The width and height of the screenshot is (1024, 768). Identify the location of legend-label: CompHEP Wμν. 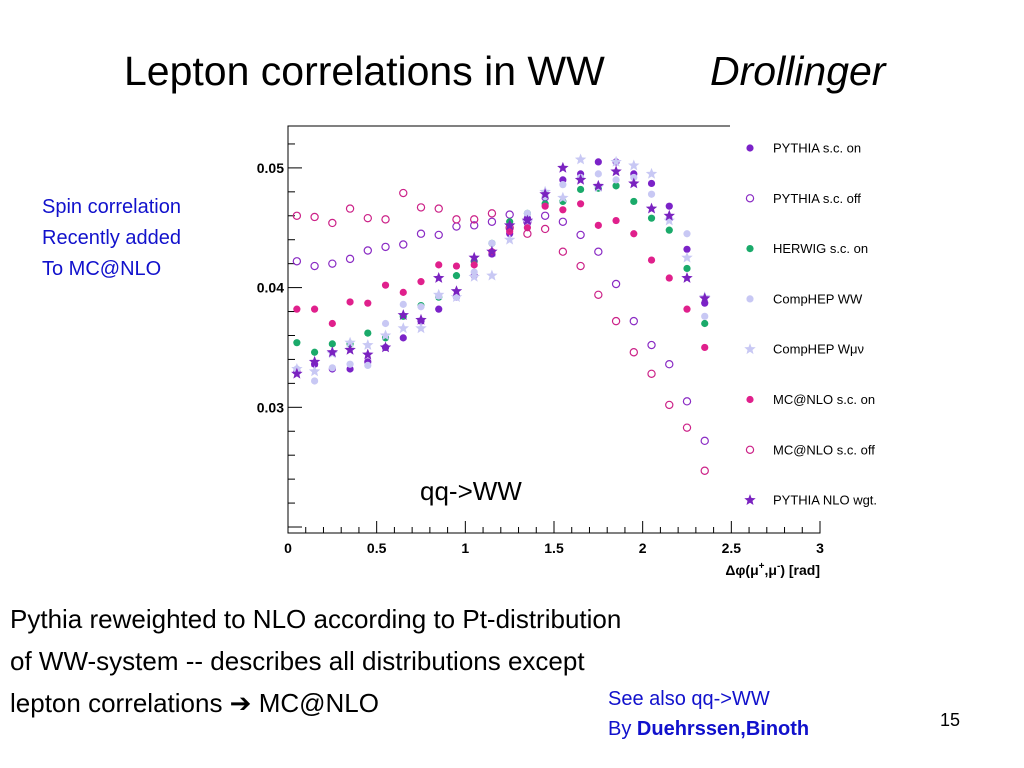
(818, 349).